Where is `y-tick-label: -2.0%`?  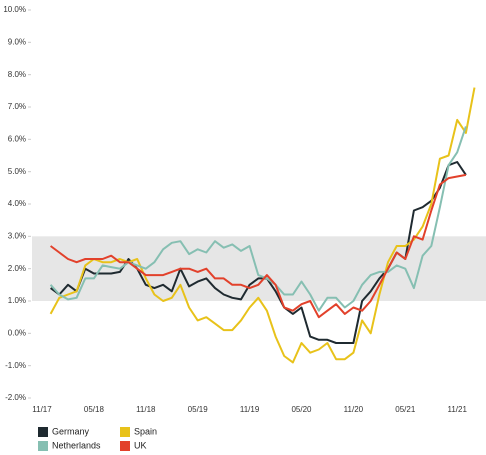
y-tick-label: -2.0% is located at coordinates (15, 397).